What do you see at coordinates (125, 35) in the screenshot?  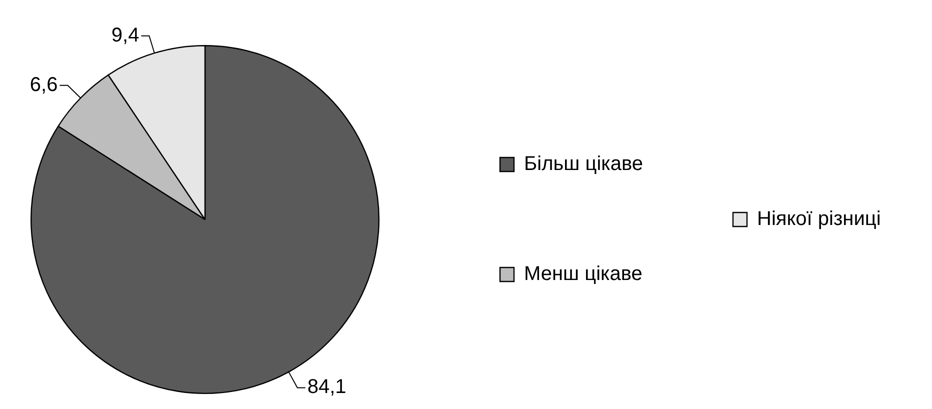 I see `data-label: 9,4` at bounding box center [125, 35].